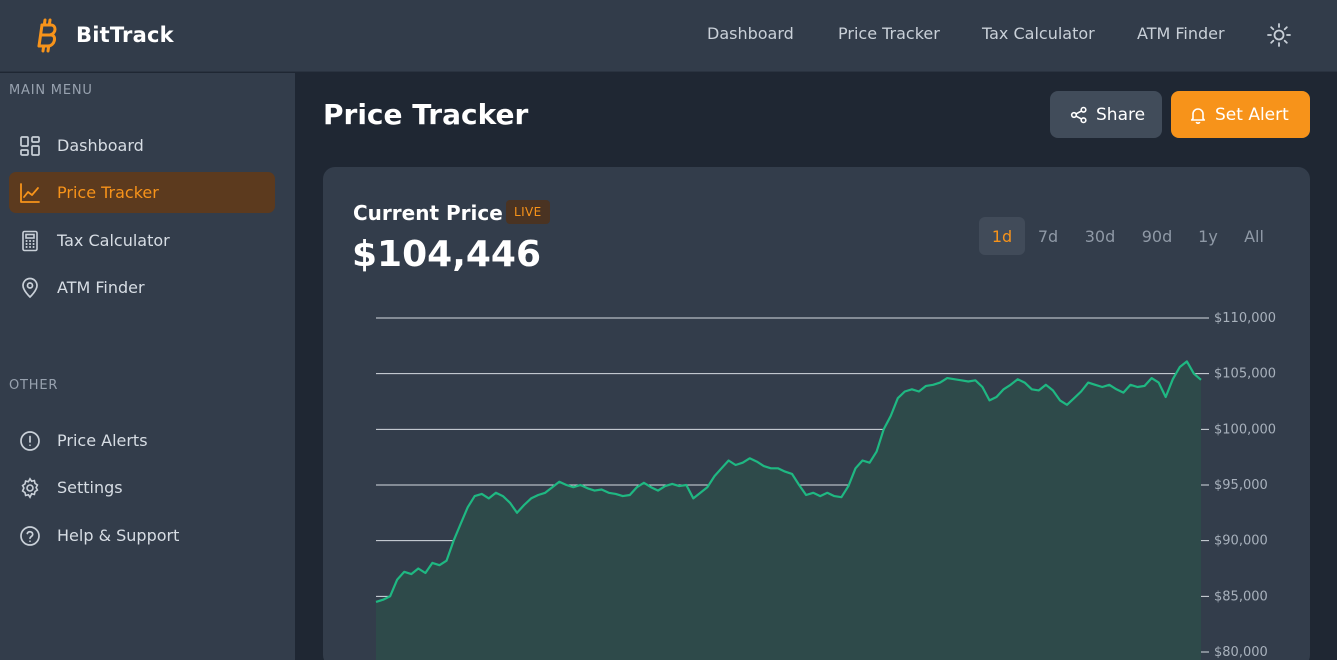 The width and height of the screenshot is (1337, 660). I want to click on y-tick-label: $110,000, so click(1245, 318).